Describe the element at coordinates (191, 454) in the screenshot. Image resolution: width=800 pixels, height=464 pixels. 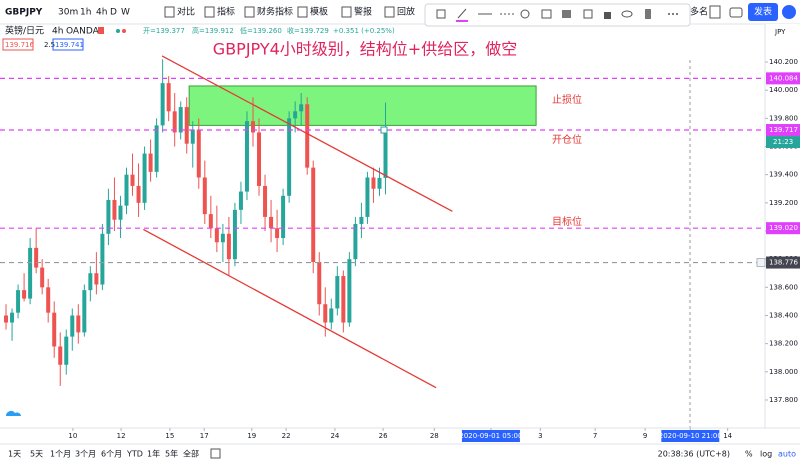
I see `range-button: 全部` at that location.